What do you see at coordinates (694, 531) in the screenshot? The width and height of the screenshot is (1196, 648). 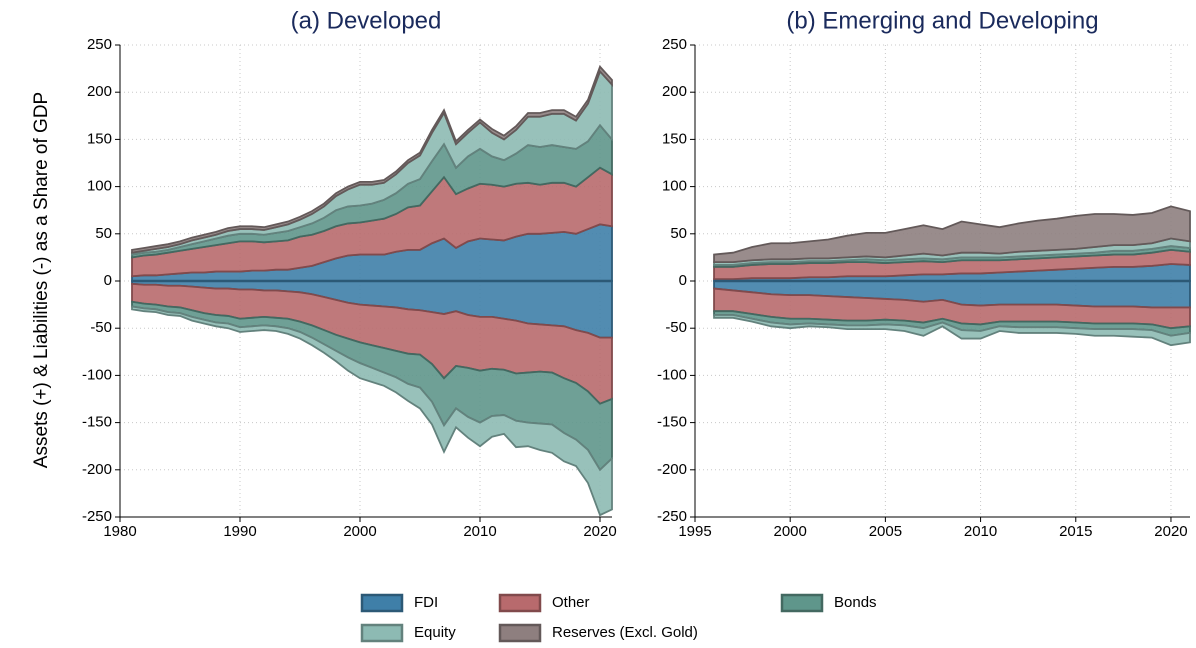 I see `x-tick-label: 1995` at bounding box center [694, 531].